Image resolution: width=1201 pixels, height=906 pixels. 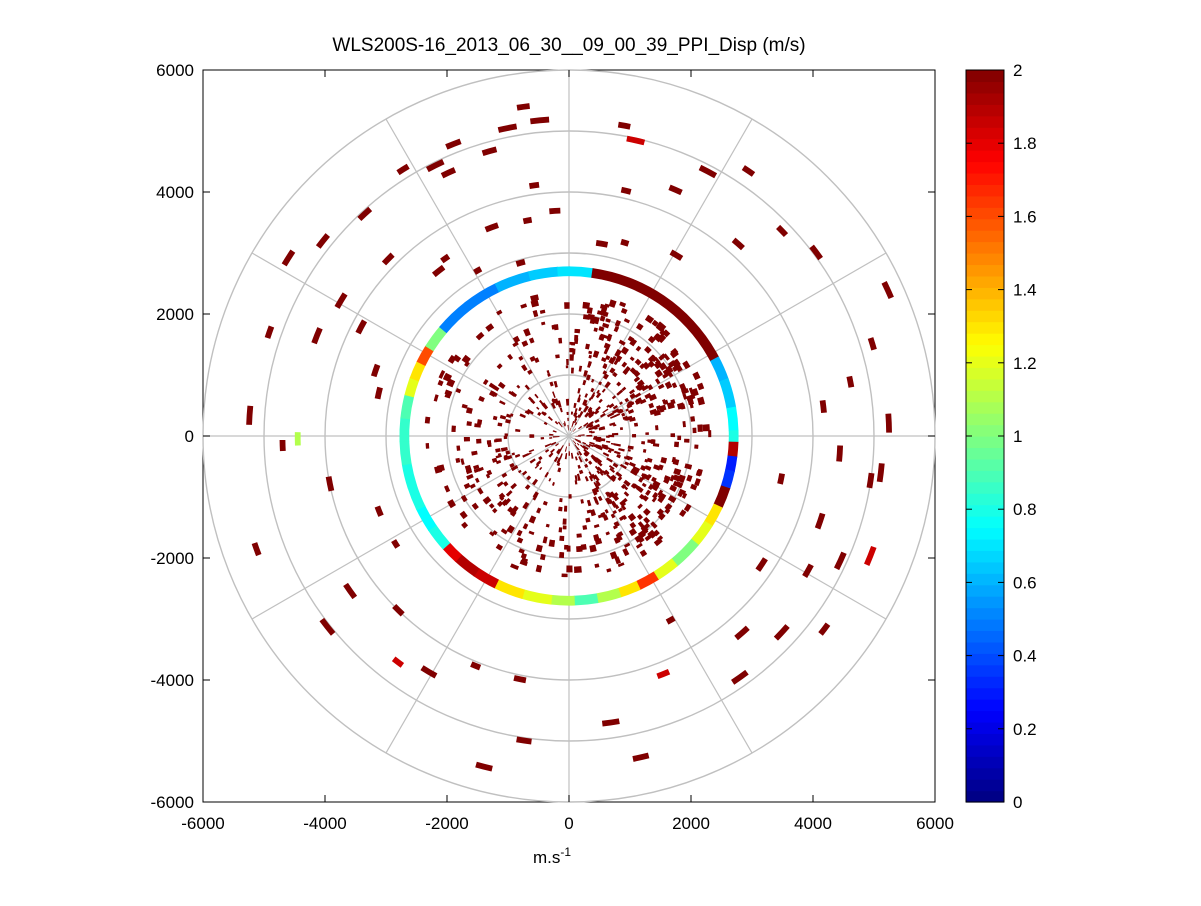 I want to click on x-axis-label-exponent: -1, so click(x=565, y=852).